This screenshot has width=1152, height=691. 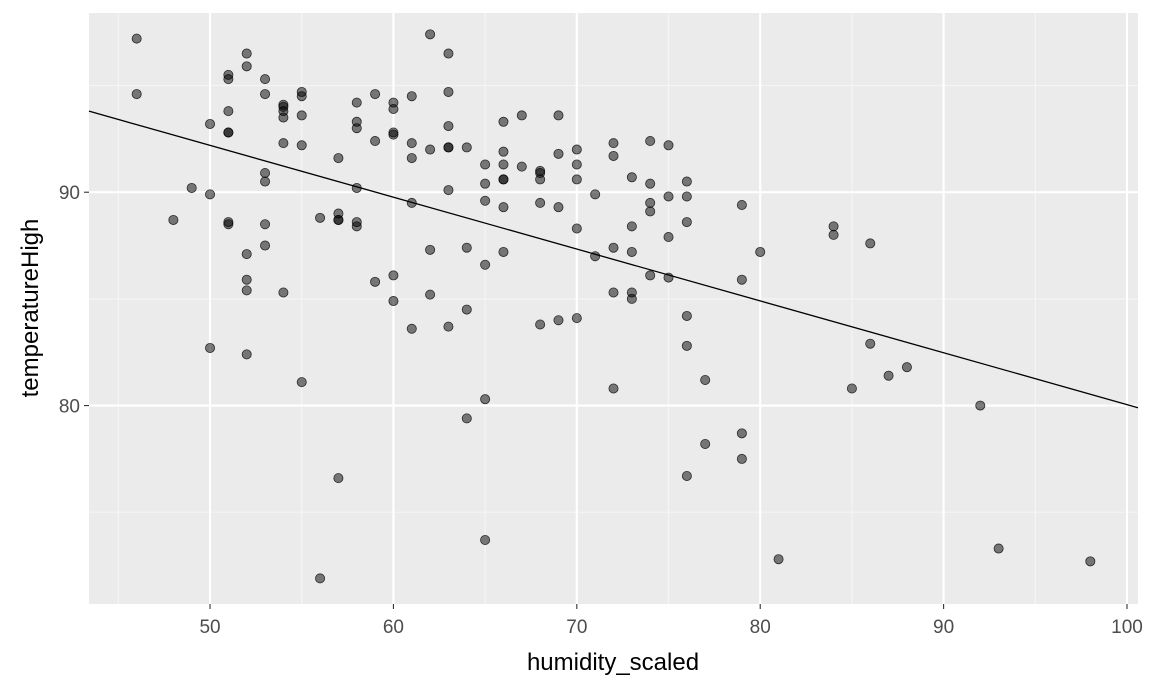 What do you see at coordinates (69, 193) in the screenshot?
I see `y-tick-label: 90` at bounding box center [69, 193].